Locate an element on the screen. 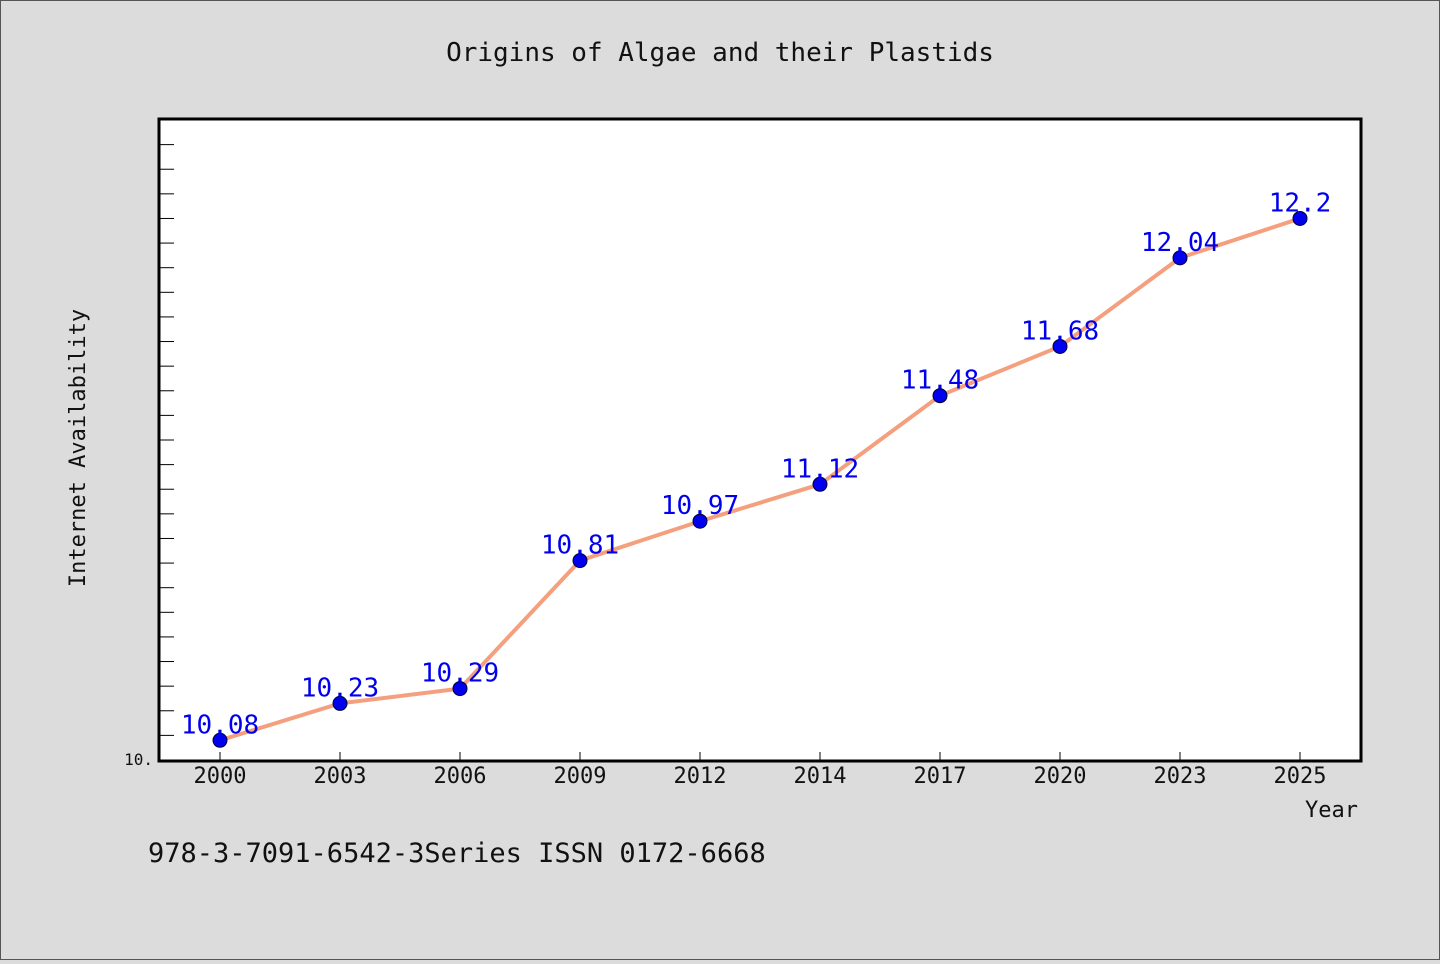 Image resolution: width=1440 pixels, height=964 pixels. data-label: 12.04 is located at coordinates (1180, 243).